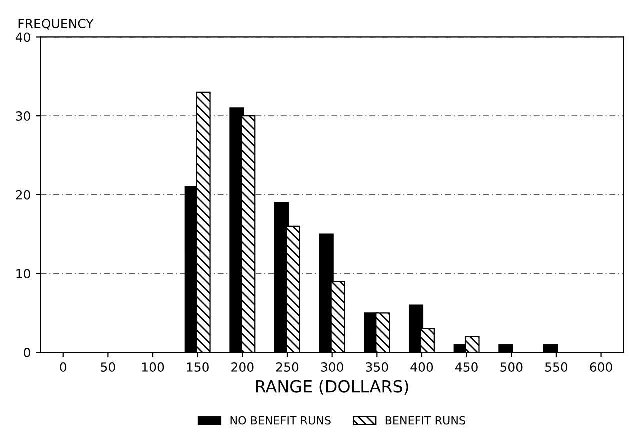  What do you see at coordinates (466, 367) in the screenshot?
I see `x-tick-label: 450` at bounding box center [466, 367].